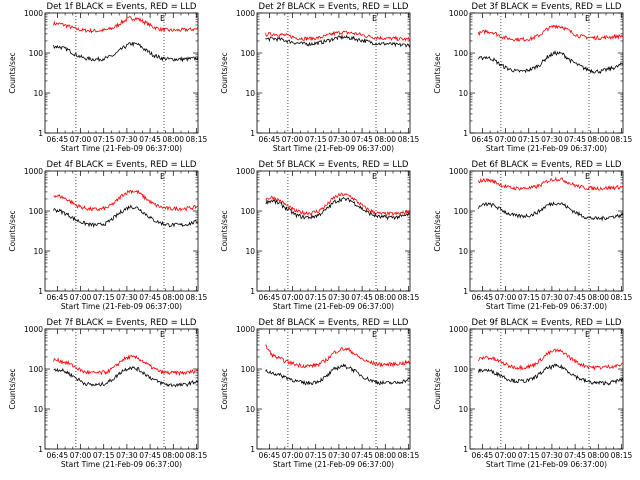  Describe the element at coordinates (334, 323) in the screenshot. I see `panel-title: Det 8f BLACK = Events, RED = LLD` at that location.